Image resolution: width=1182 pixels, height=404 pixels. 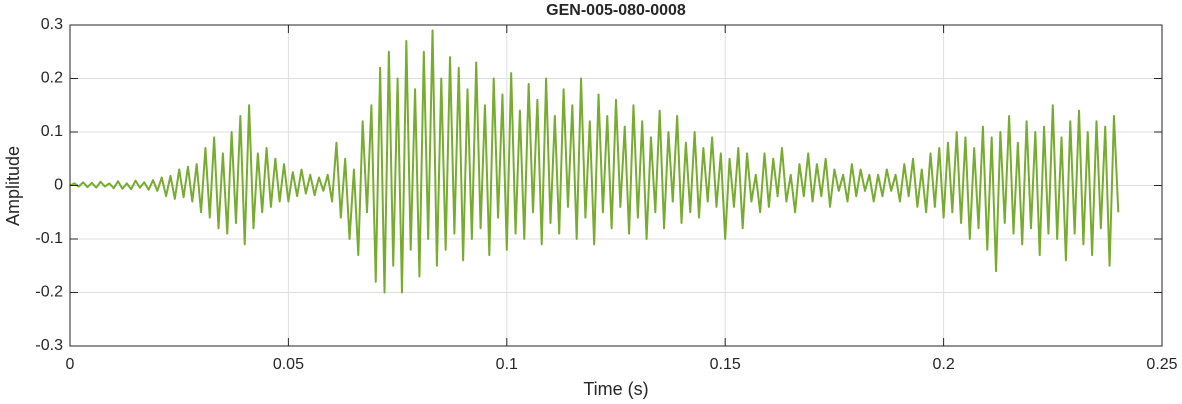 What do you see at coordinates (70, 364) in the screenshot?
I see `x-tick-label: 0` at bounding box center [70, 364].